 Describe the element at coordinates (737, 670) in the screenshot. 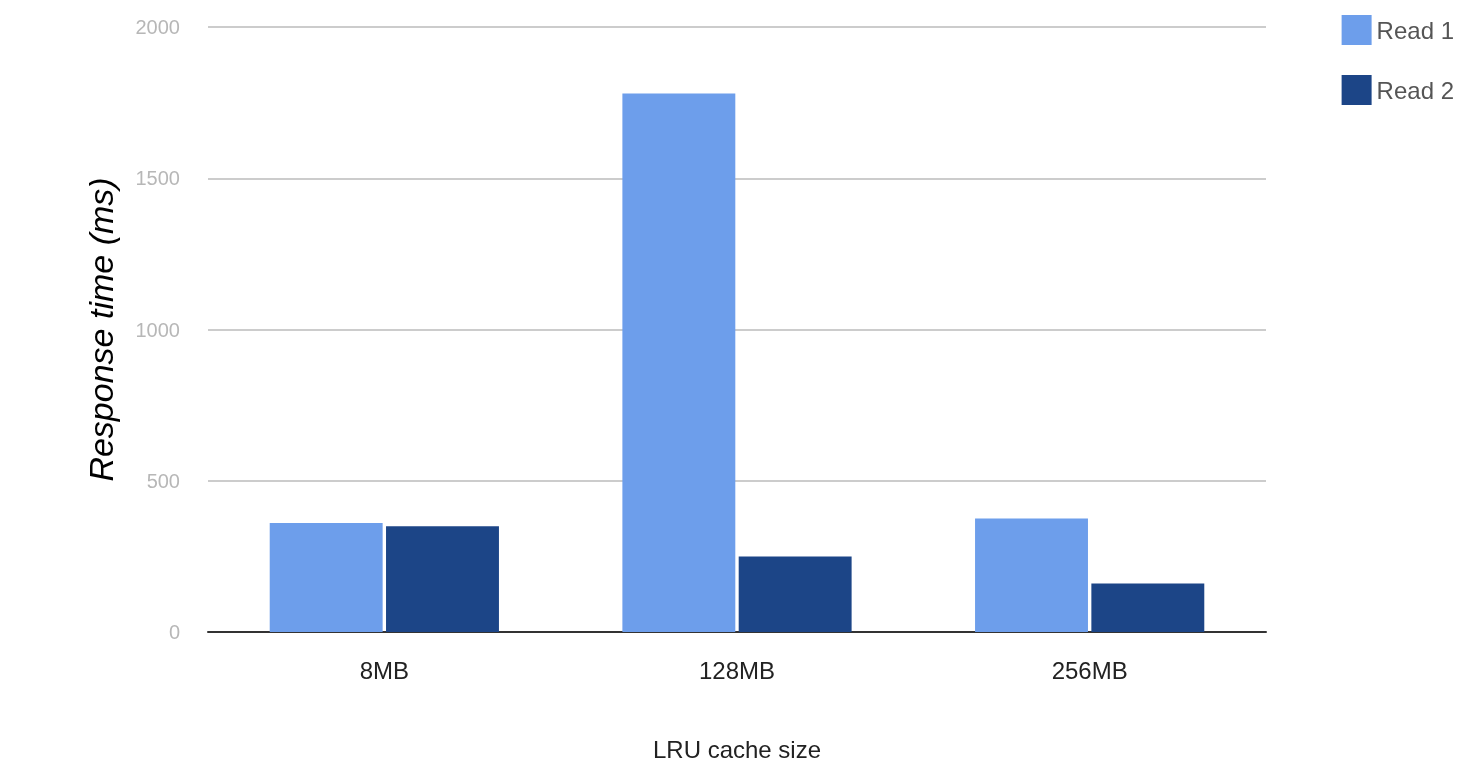

I see `x-tick-label: 128MB` at that location.